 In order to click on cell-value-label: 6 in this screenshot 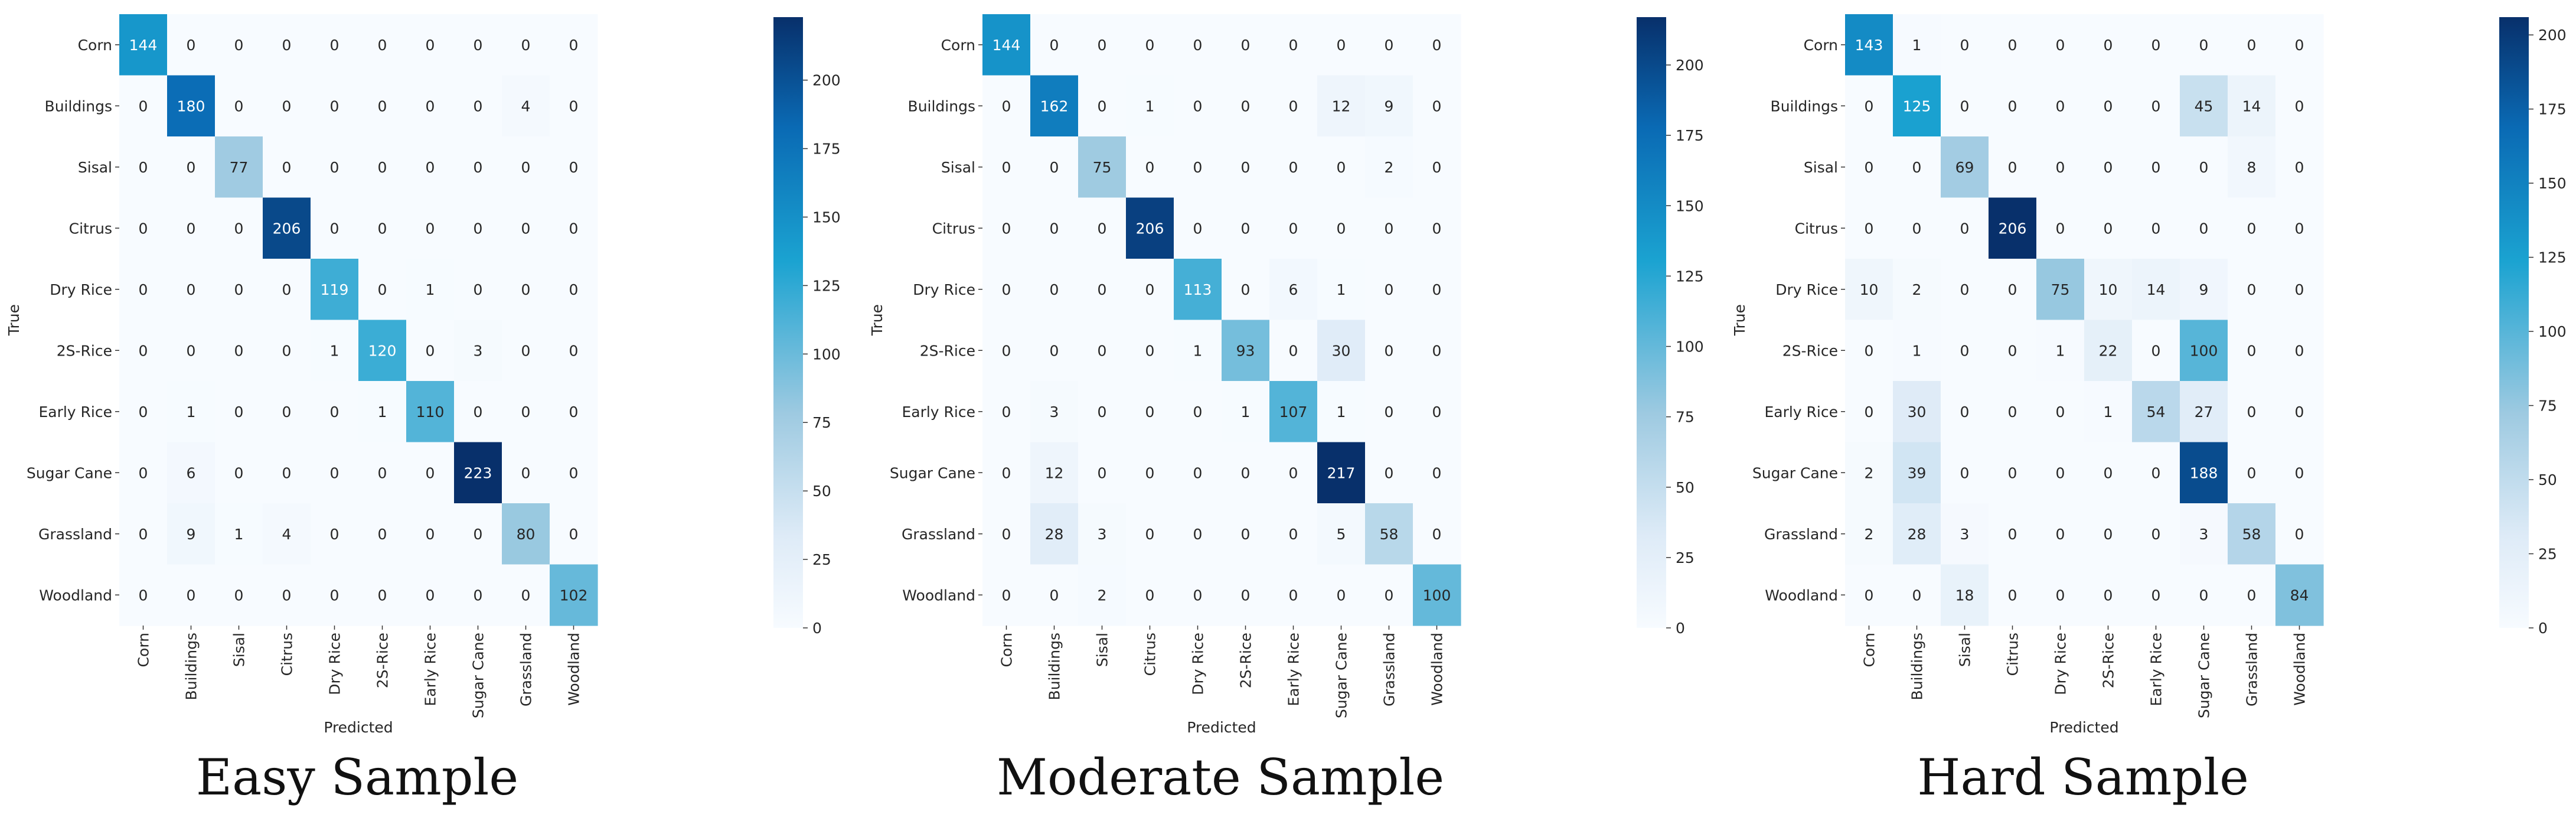, I will do `click(191, 472)`.